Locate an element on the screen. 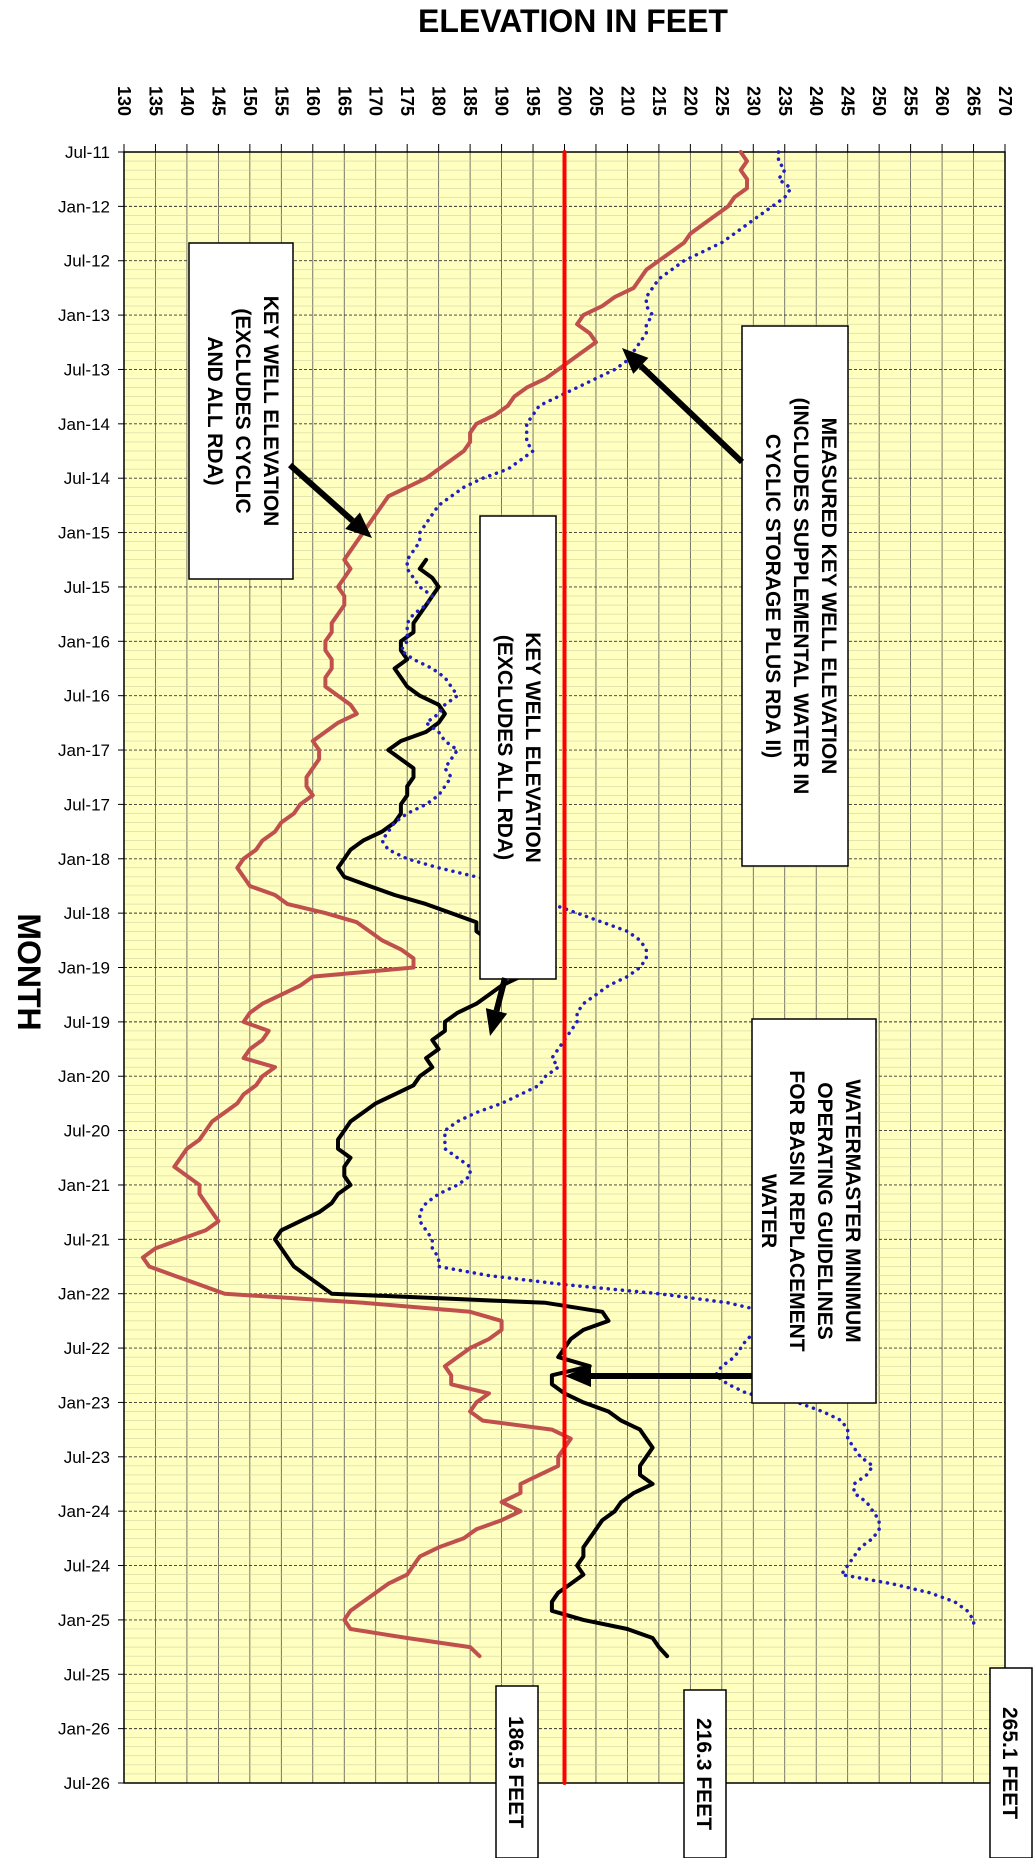 This screenshot has height=1858, width=1034. y-axis-title: MONTH is located at coordinates (29, 971).